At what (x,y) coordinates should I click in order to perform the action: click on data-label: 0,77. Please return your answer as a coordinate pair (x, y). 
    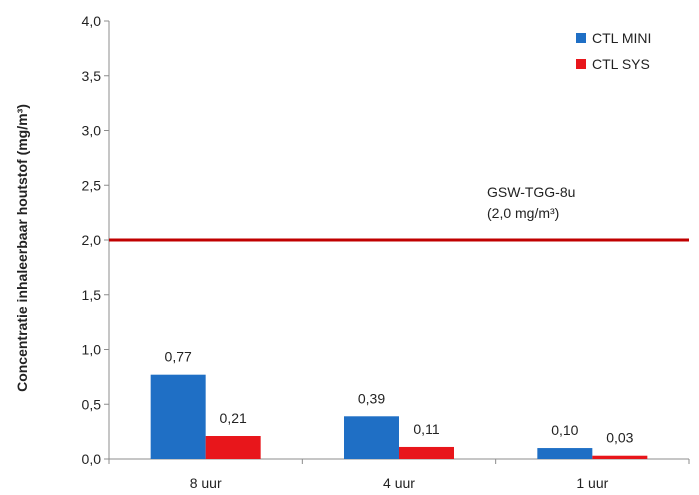
    Looking at the image, I should click on (178, 357).